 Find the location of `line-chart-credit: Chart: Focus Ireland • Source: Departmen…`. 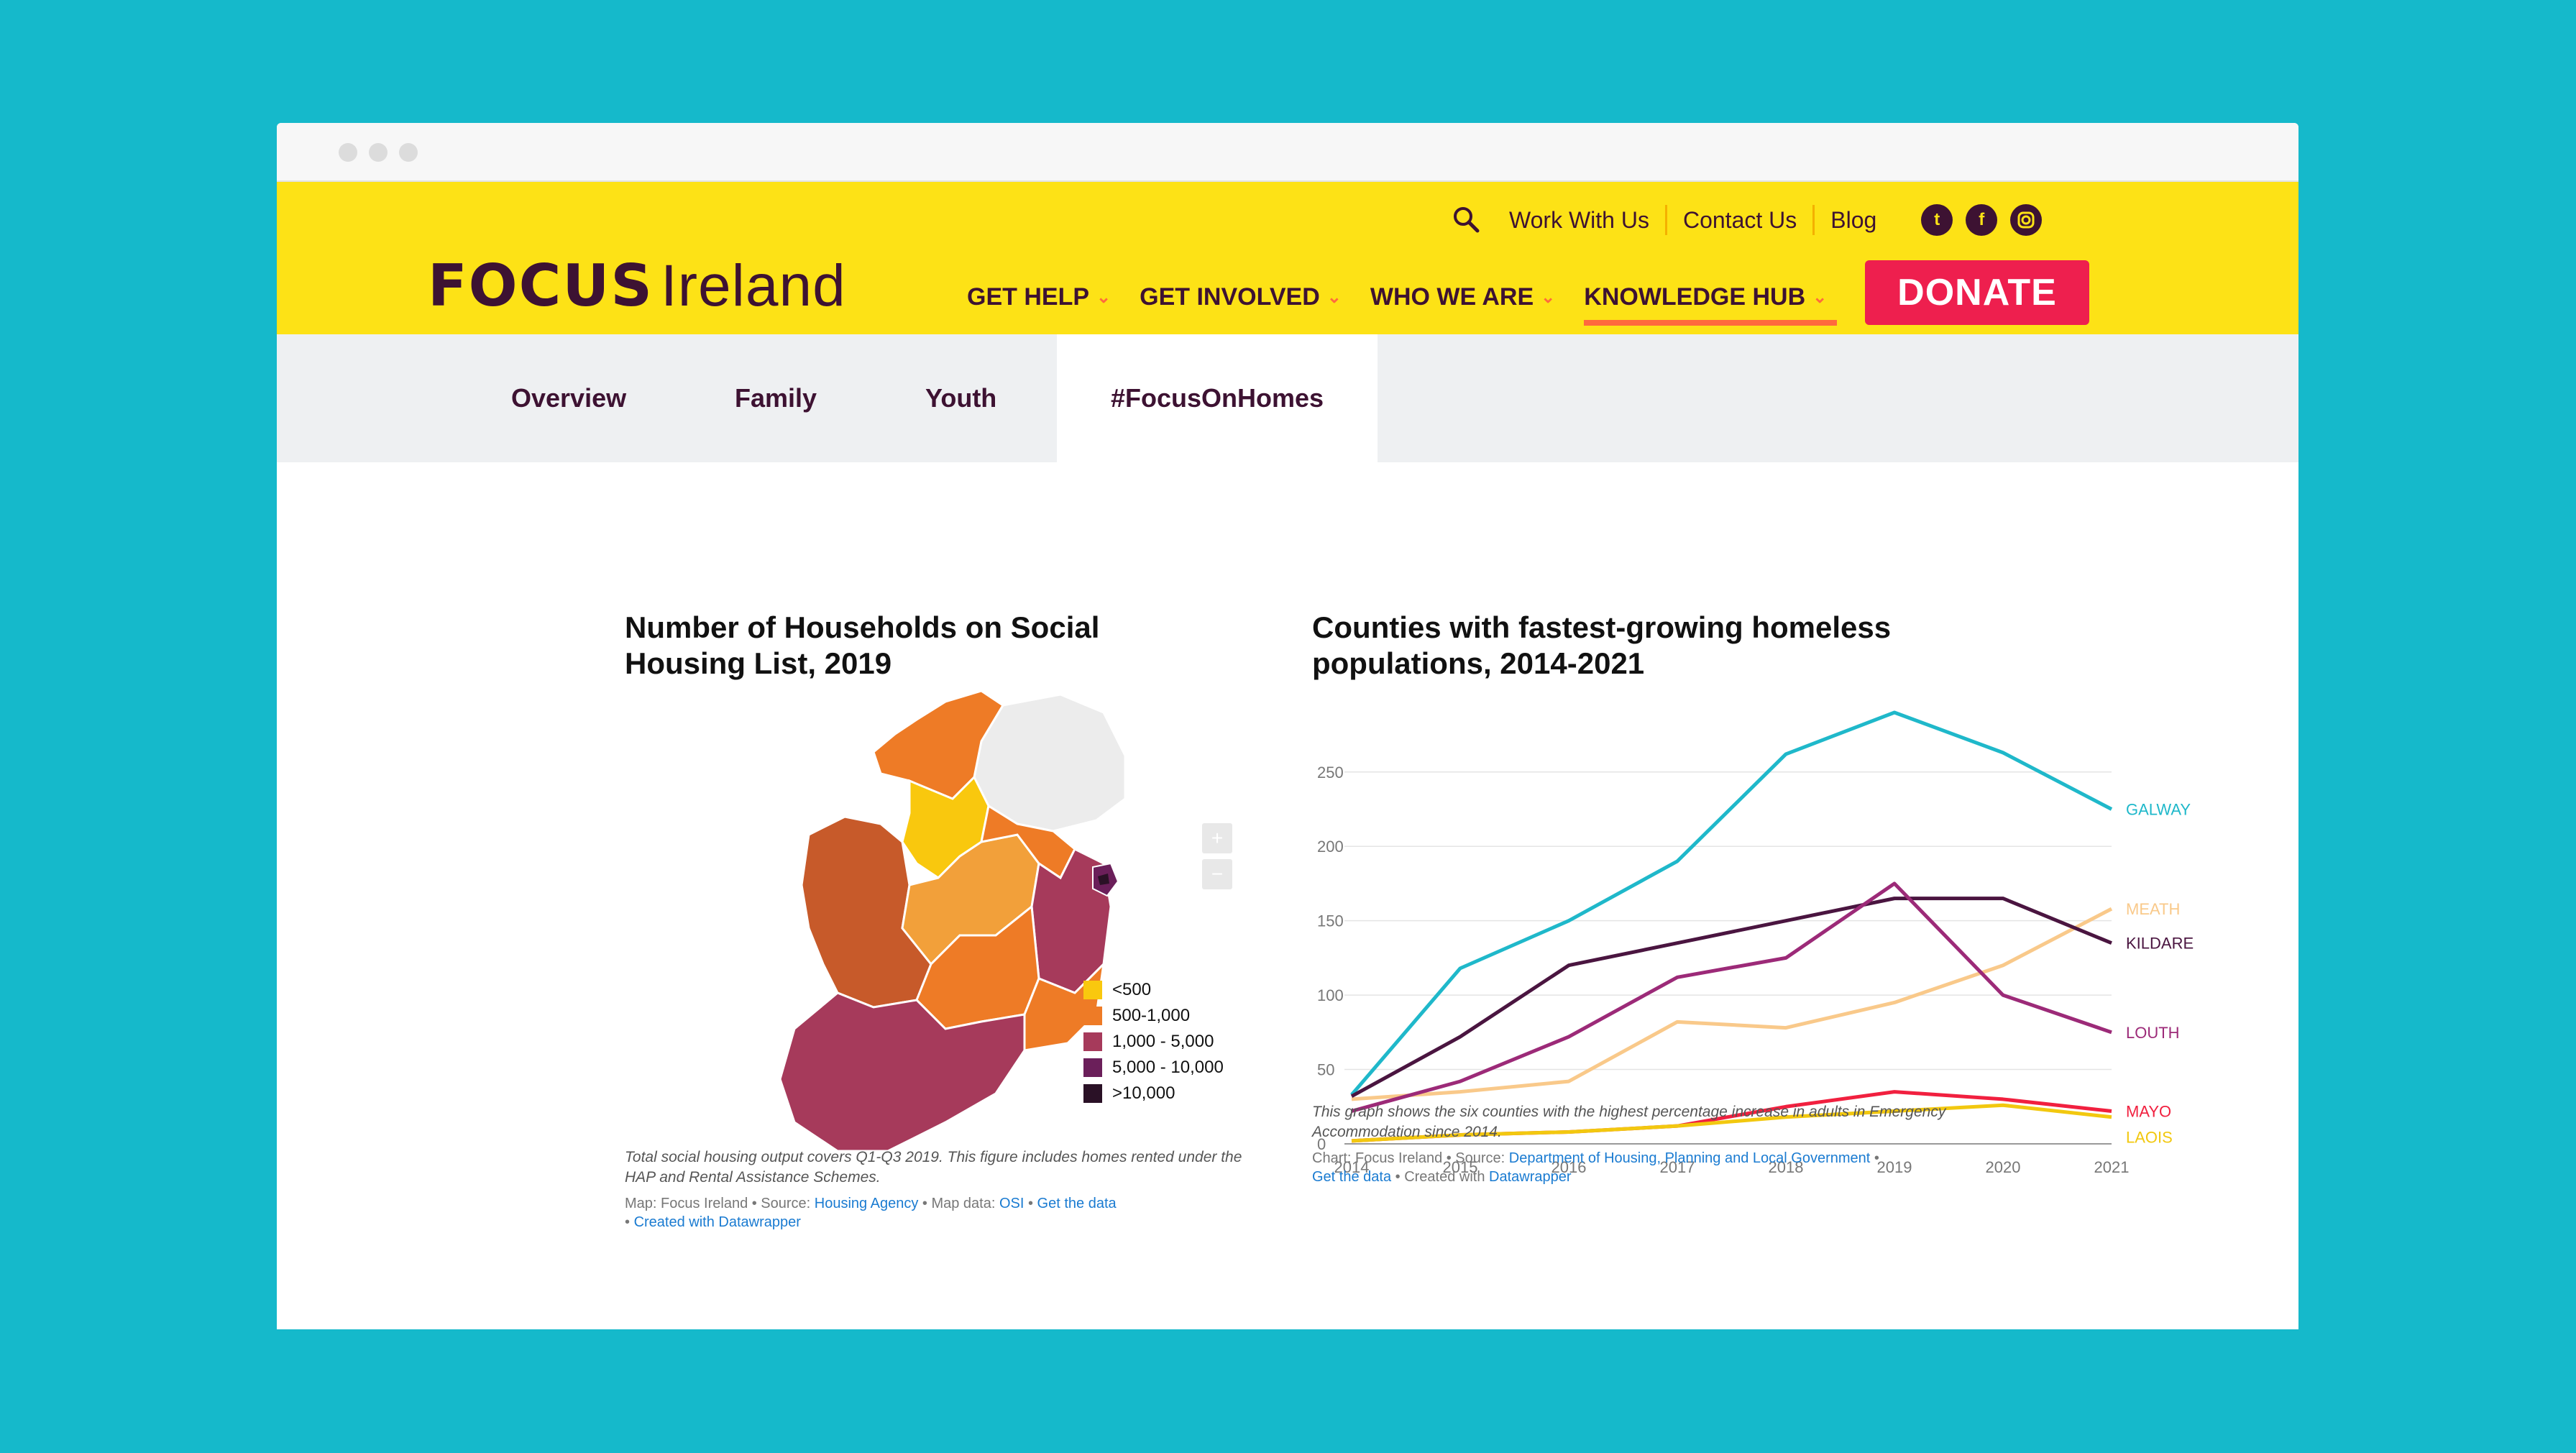

line-chart-credit: Chart: Focus Ireland • Source: Departmen… is located at coordinates (1635, 1167).